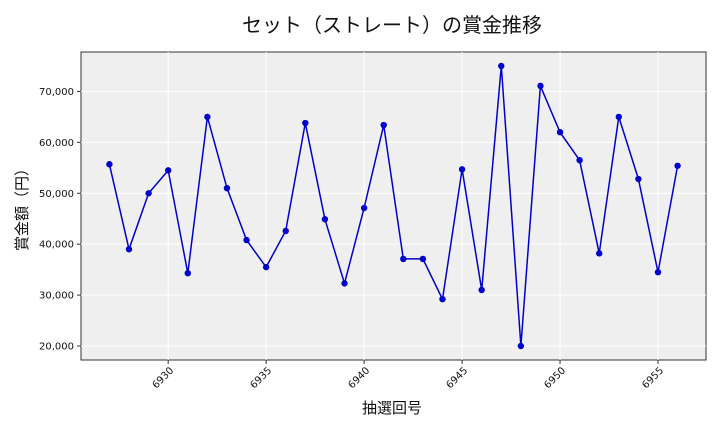 The image size is (720, 432). Describe the element at coordinates (56, 92) in the screenshot. I see `y-tick-label: 70,000` at that location.